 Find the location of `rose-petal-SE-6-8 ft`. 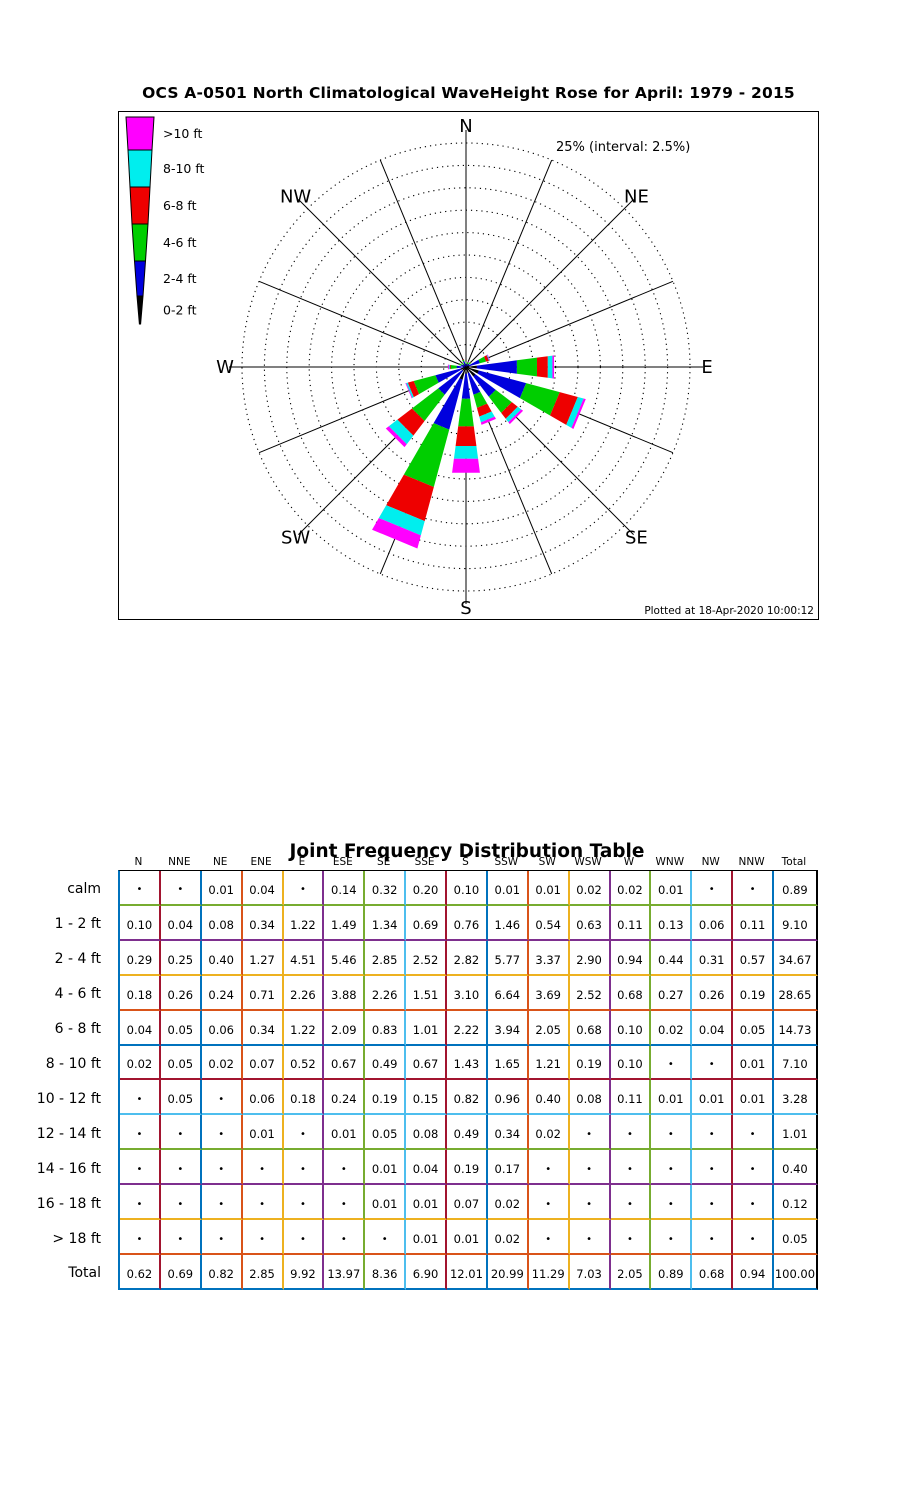

rose-petal-SE-6-8 ft is located at coordinates (509, 410).